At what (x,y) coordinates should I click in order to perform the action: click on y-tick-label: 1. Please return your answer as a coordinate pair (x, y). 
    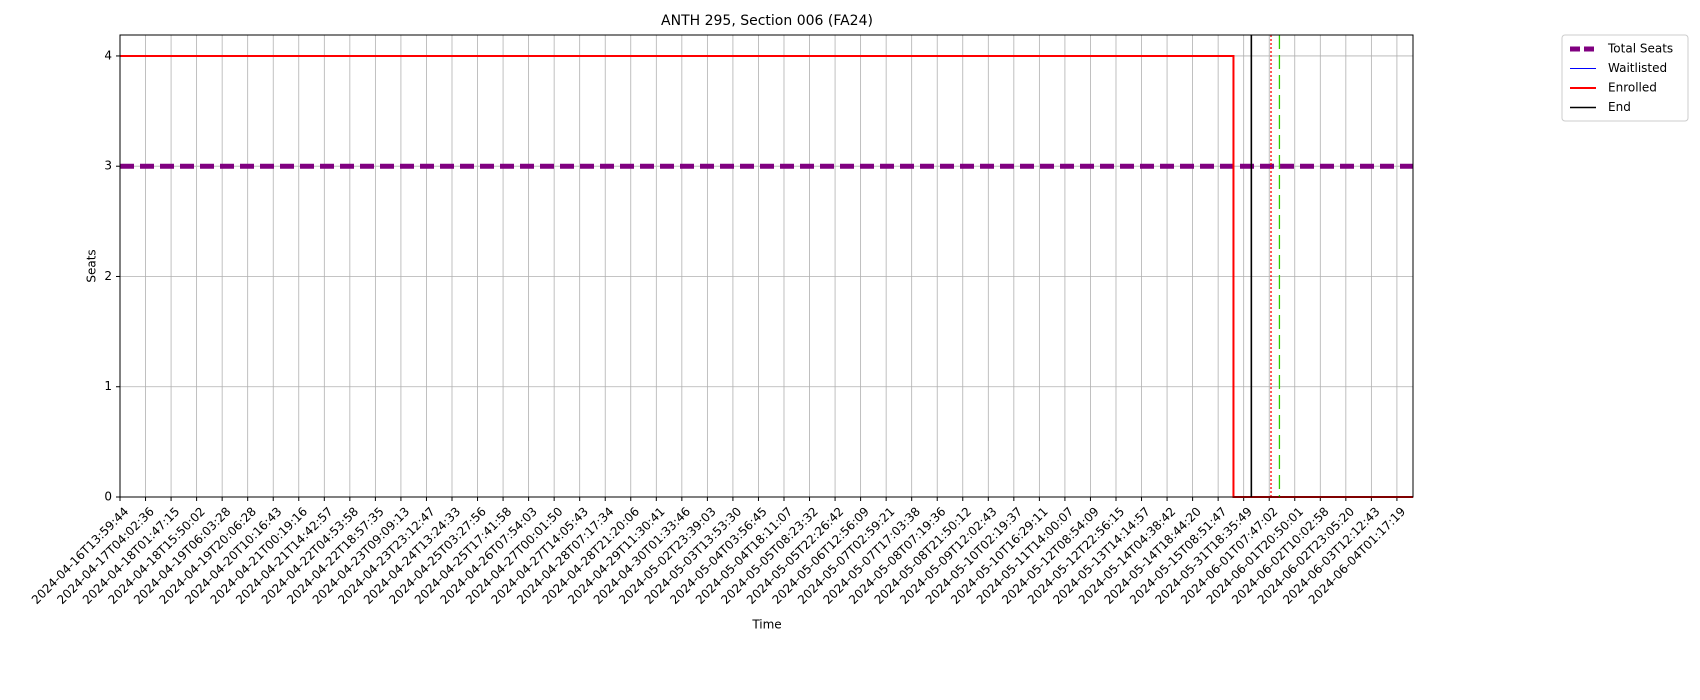
    Looking at the image, I should click on (108, 386).